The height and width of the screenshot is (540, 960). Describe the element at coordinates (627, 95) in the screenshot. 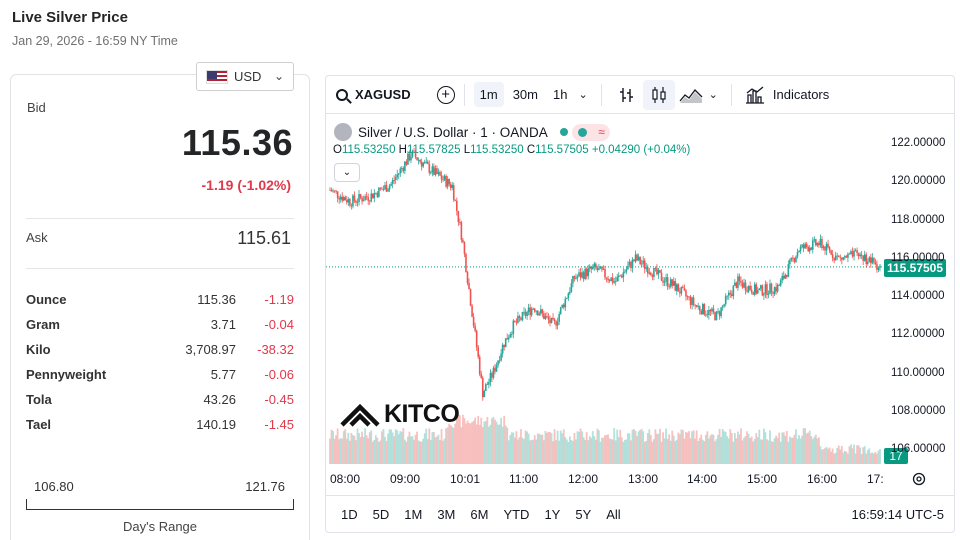

I see `bar-style-icon` at that location.